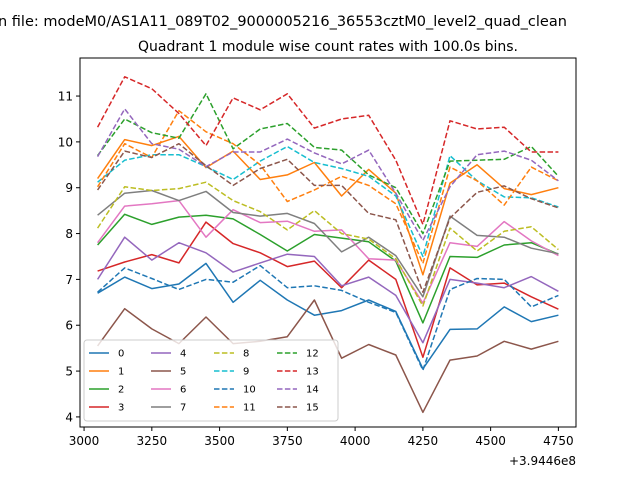 The height and width of the screenshot is (484, 640). What do you see at coordinates (121, 372) in the screenshot?
I see `legend-label-1: 1` at bounding box center [121, 372].